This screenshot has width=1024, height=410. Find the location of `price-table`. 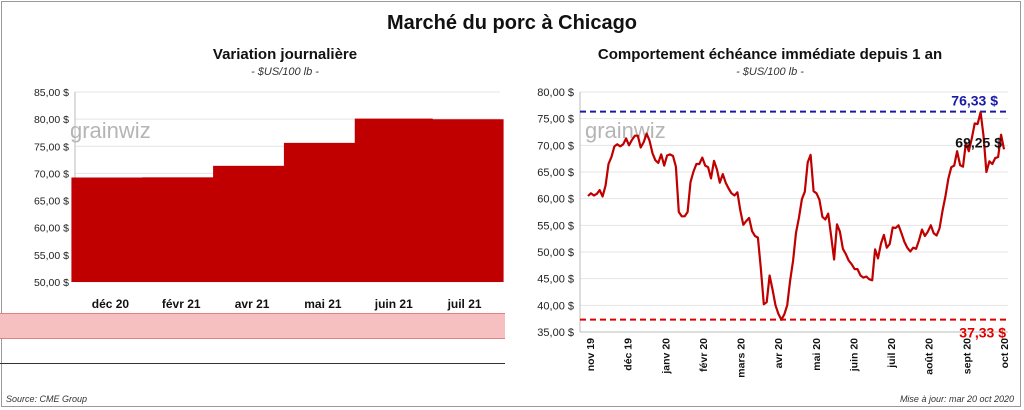

price-table is located at coordinates (252, 350).